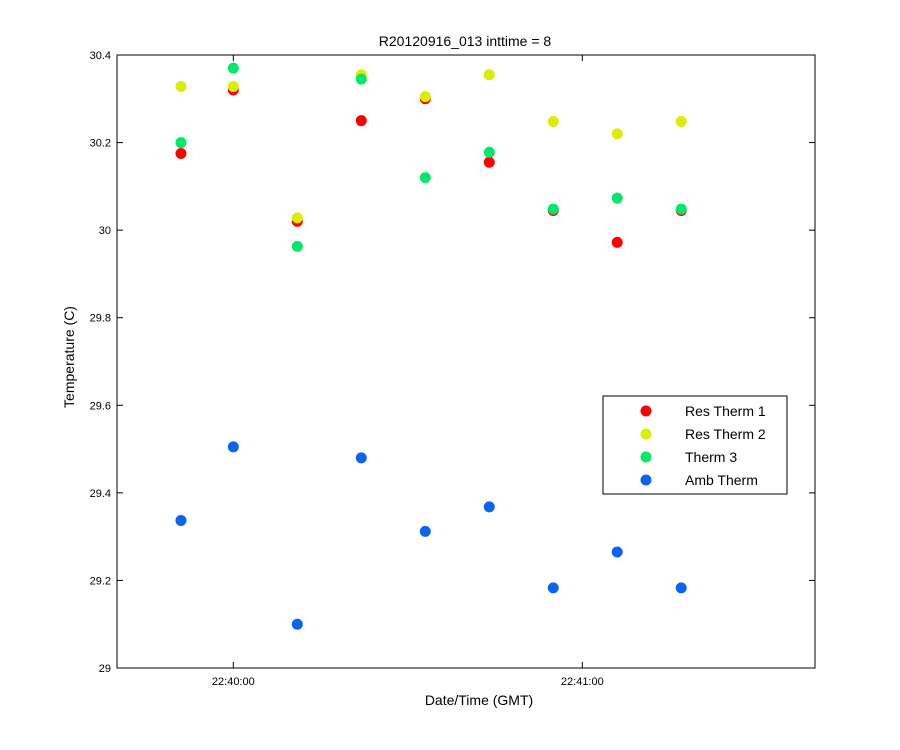 This screenshot has height=750, width=900. Describe the element at coordinates (105, 669) in the screenshot. I see `y-tick-label: 29` at that location.